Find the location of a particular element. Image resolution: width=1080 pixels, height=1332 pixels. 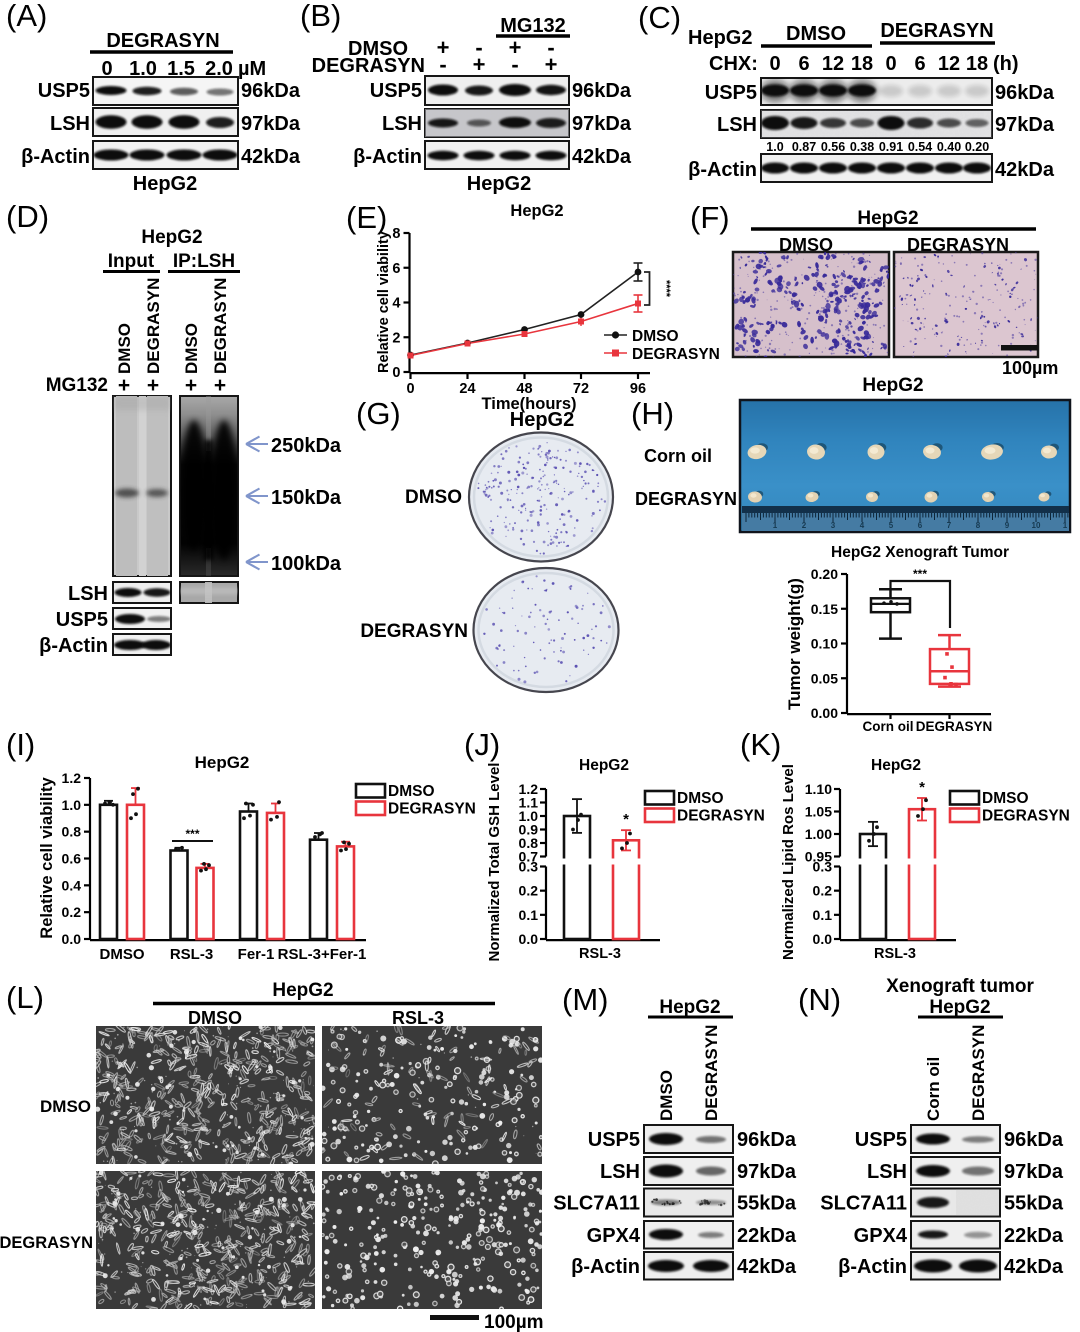

svg-text: 0.38 is located at coordinates (862, 147).